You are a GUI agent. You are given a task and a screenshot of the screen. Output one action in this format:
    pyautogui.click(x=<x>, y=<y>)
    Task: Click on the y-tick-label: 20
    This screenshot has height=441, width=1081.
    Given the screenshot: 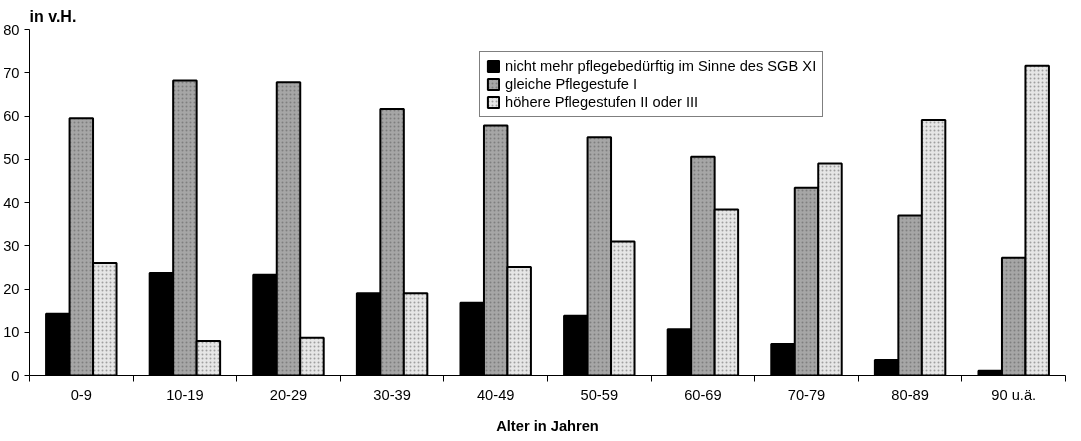 What is the action you would take?
    pyautogui.click(x=11, y=289)
    